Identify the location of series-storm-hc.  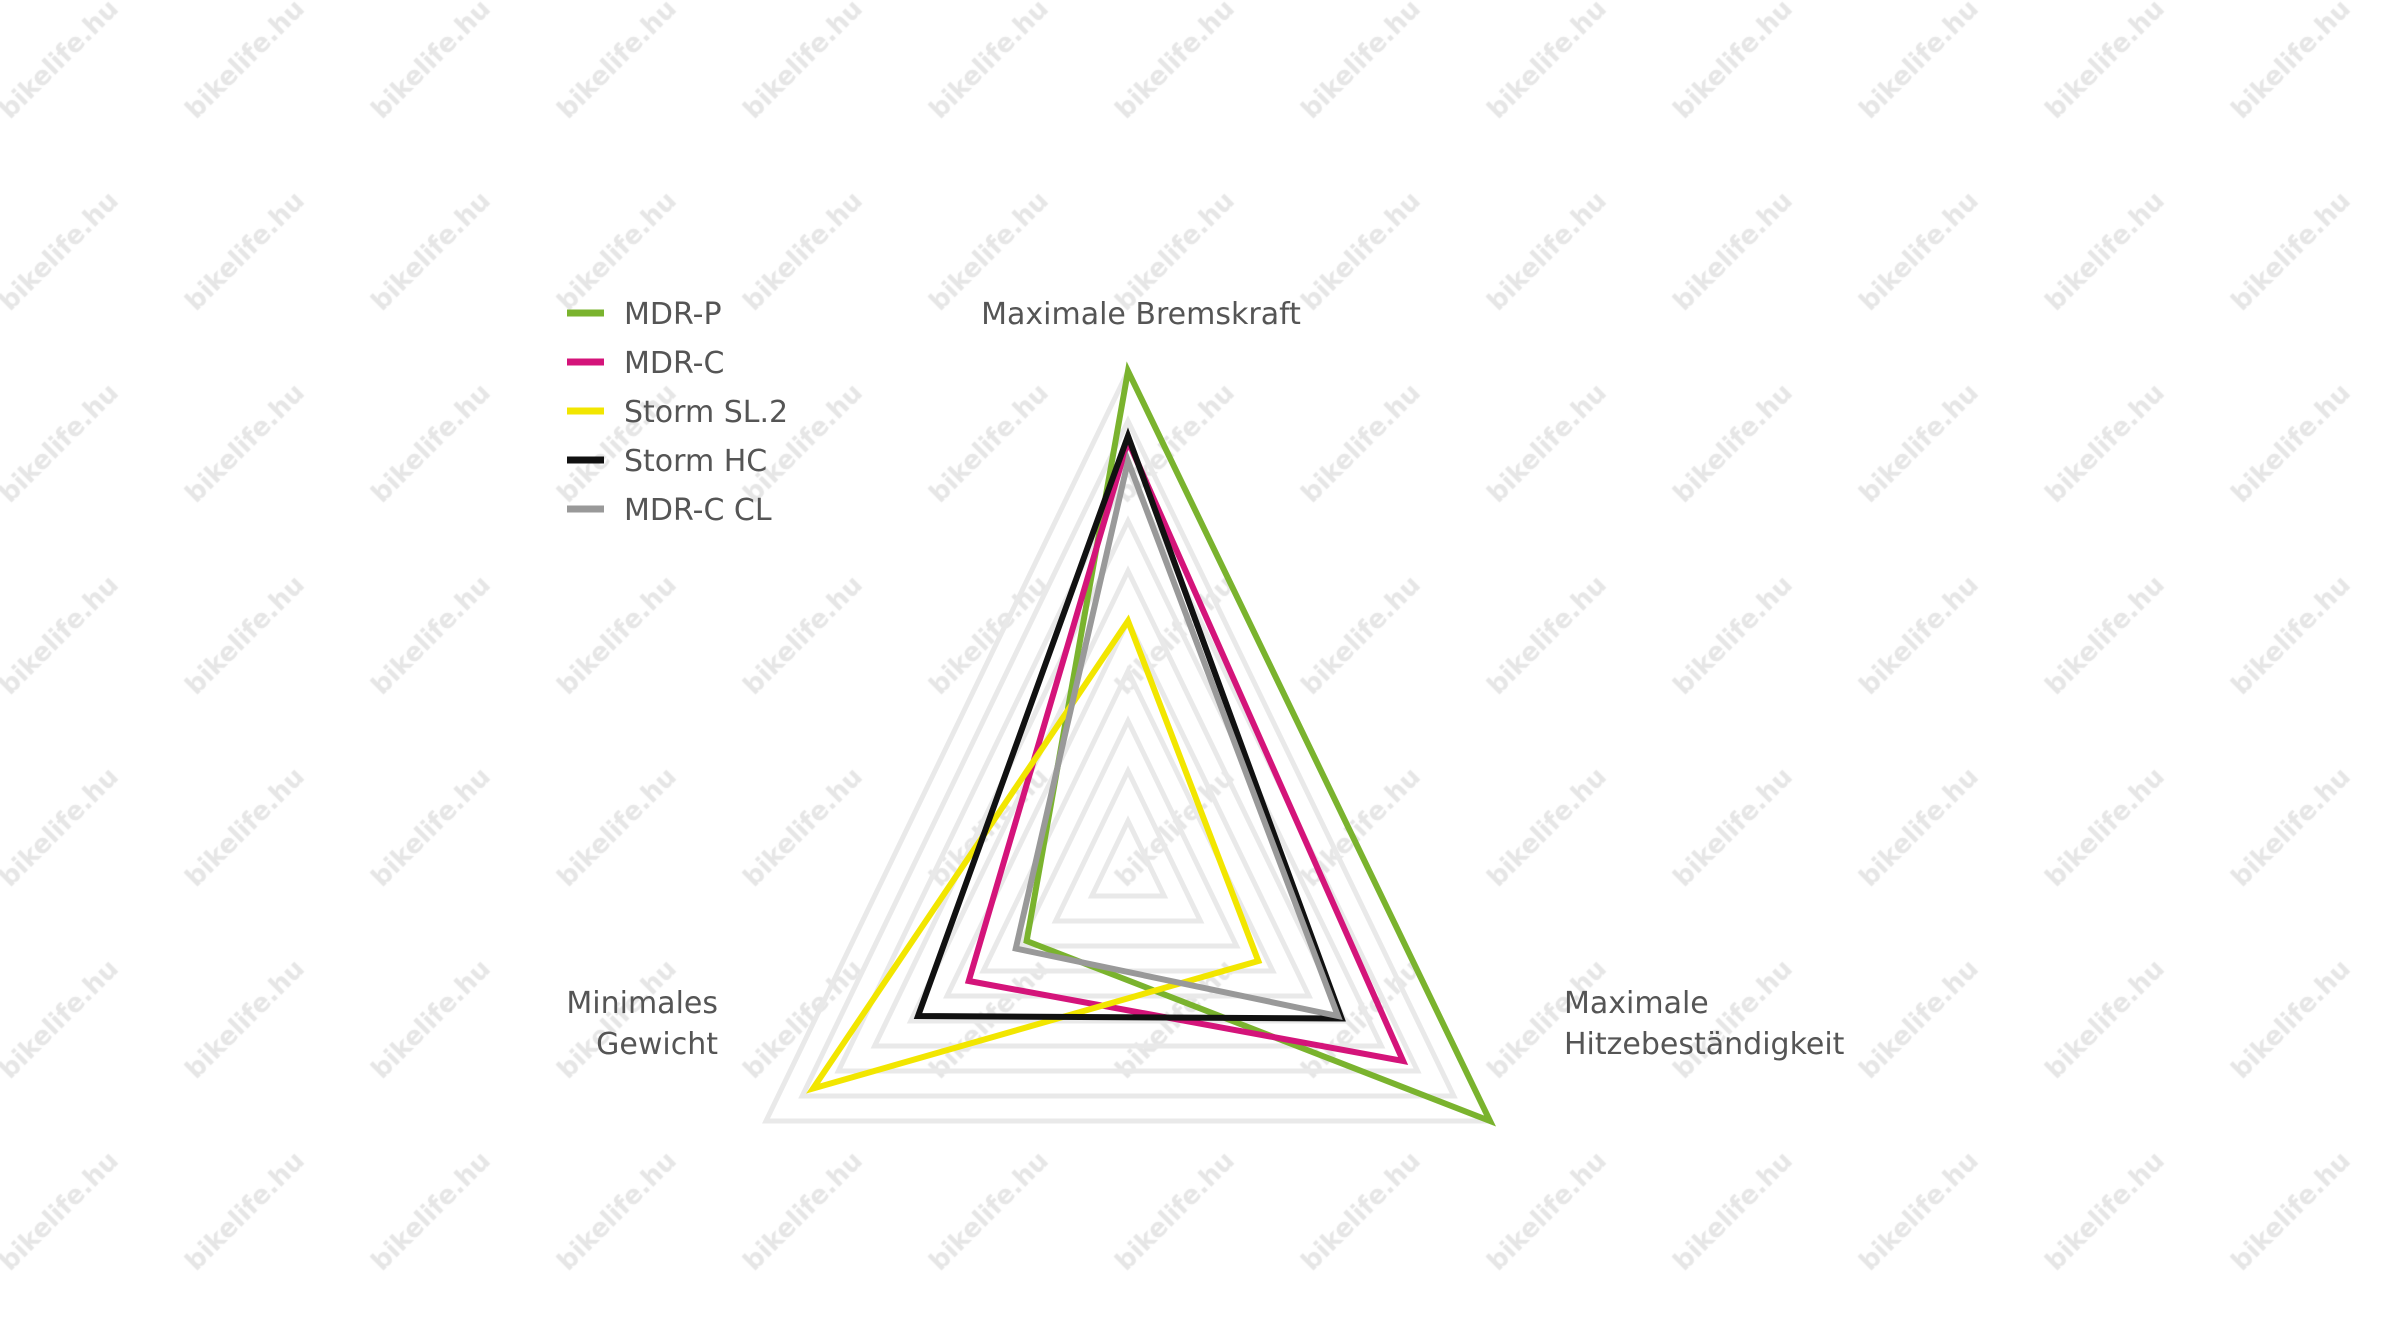
(1129, 724).